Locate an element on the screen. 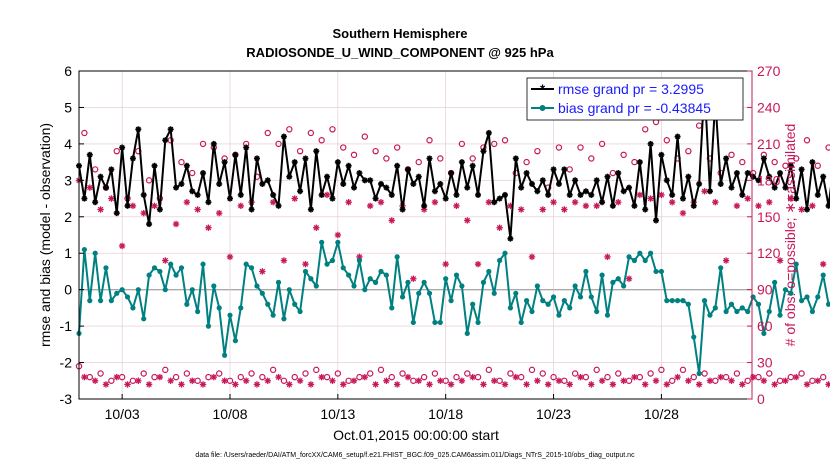  y-right-tick-label: 270 is located at coordinates (769, 71).